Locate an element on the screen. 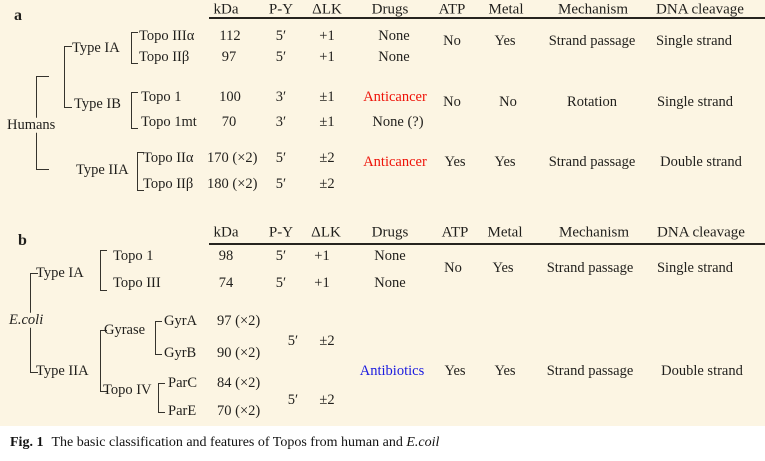 The width and height of the screenshot is (765, 461). cell-kda: 70 is located at coordinates (229, 121).